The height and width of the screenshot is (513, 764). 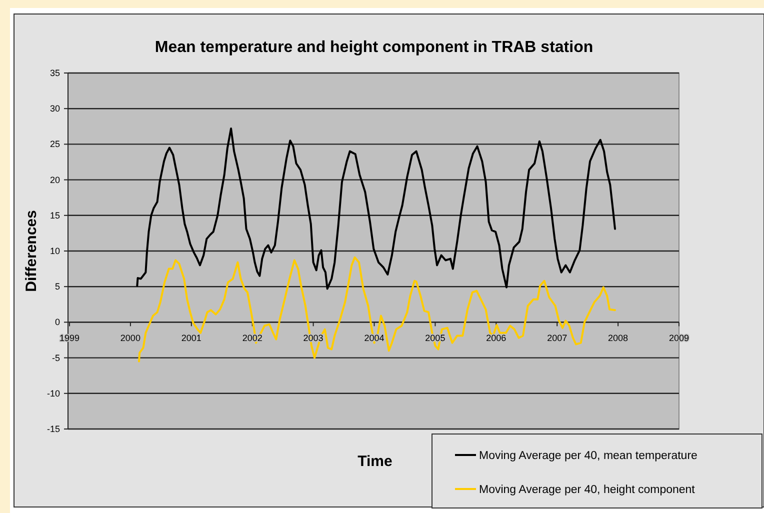 I want to click on y-tick-label: 30, so click(x=55, y=109).